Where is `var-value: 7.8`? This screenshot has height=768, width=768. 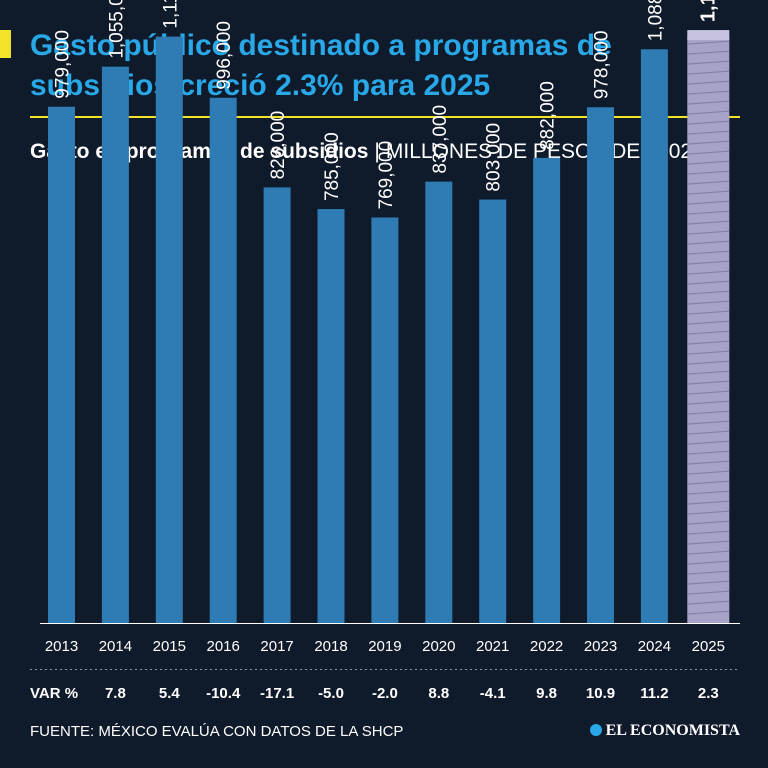
var-value: 7.8 is located at coordinates (115, 693).